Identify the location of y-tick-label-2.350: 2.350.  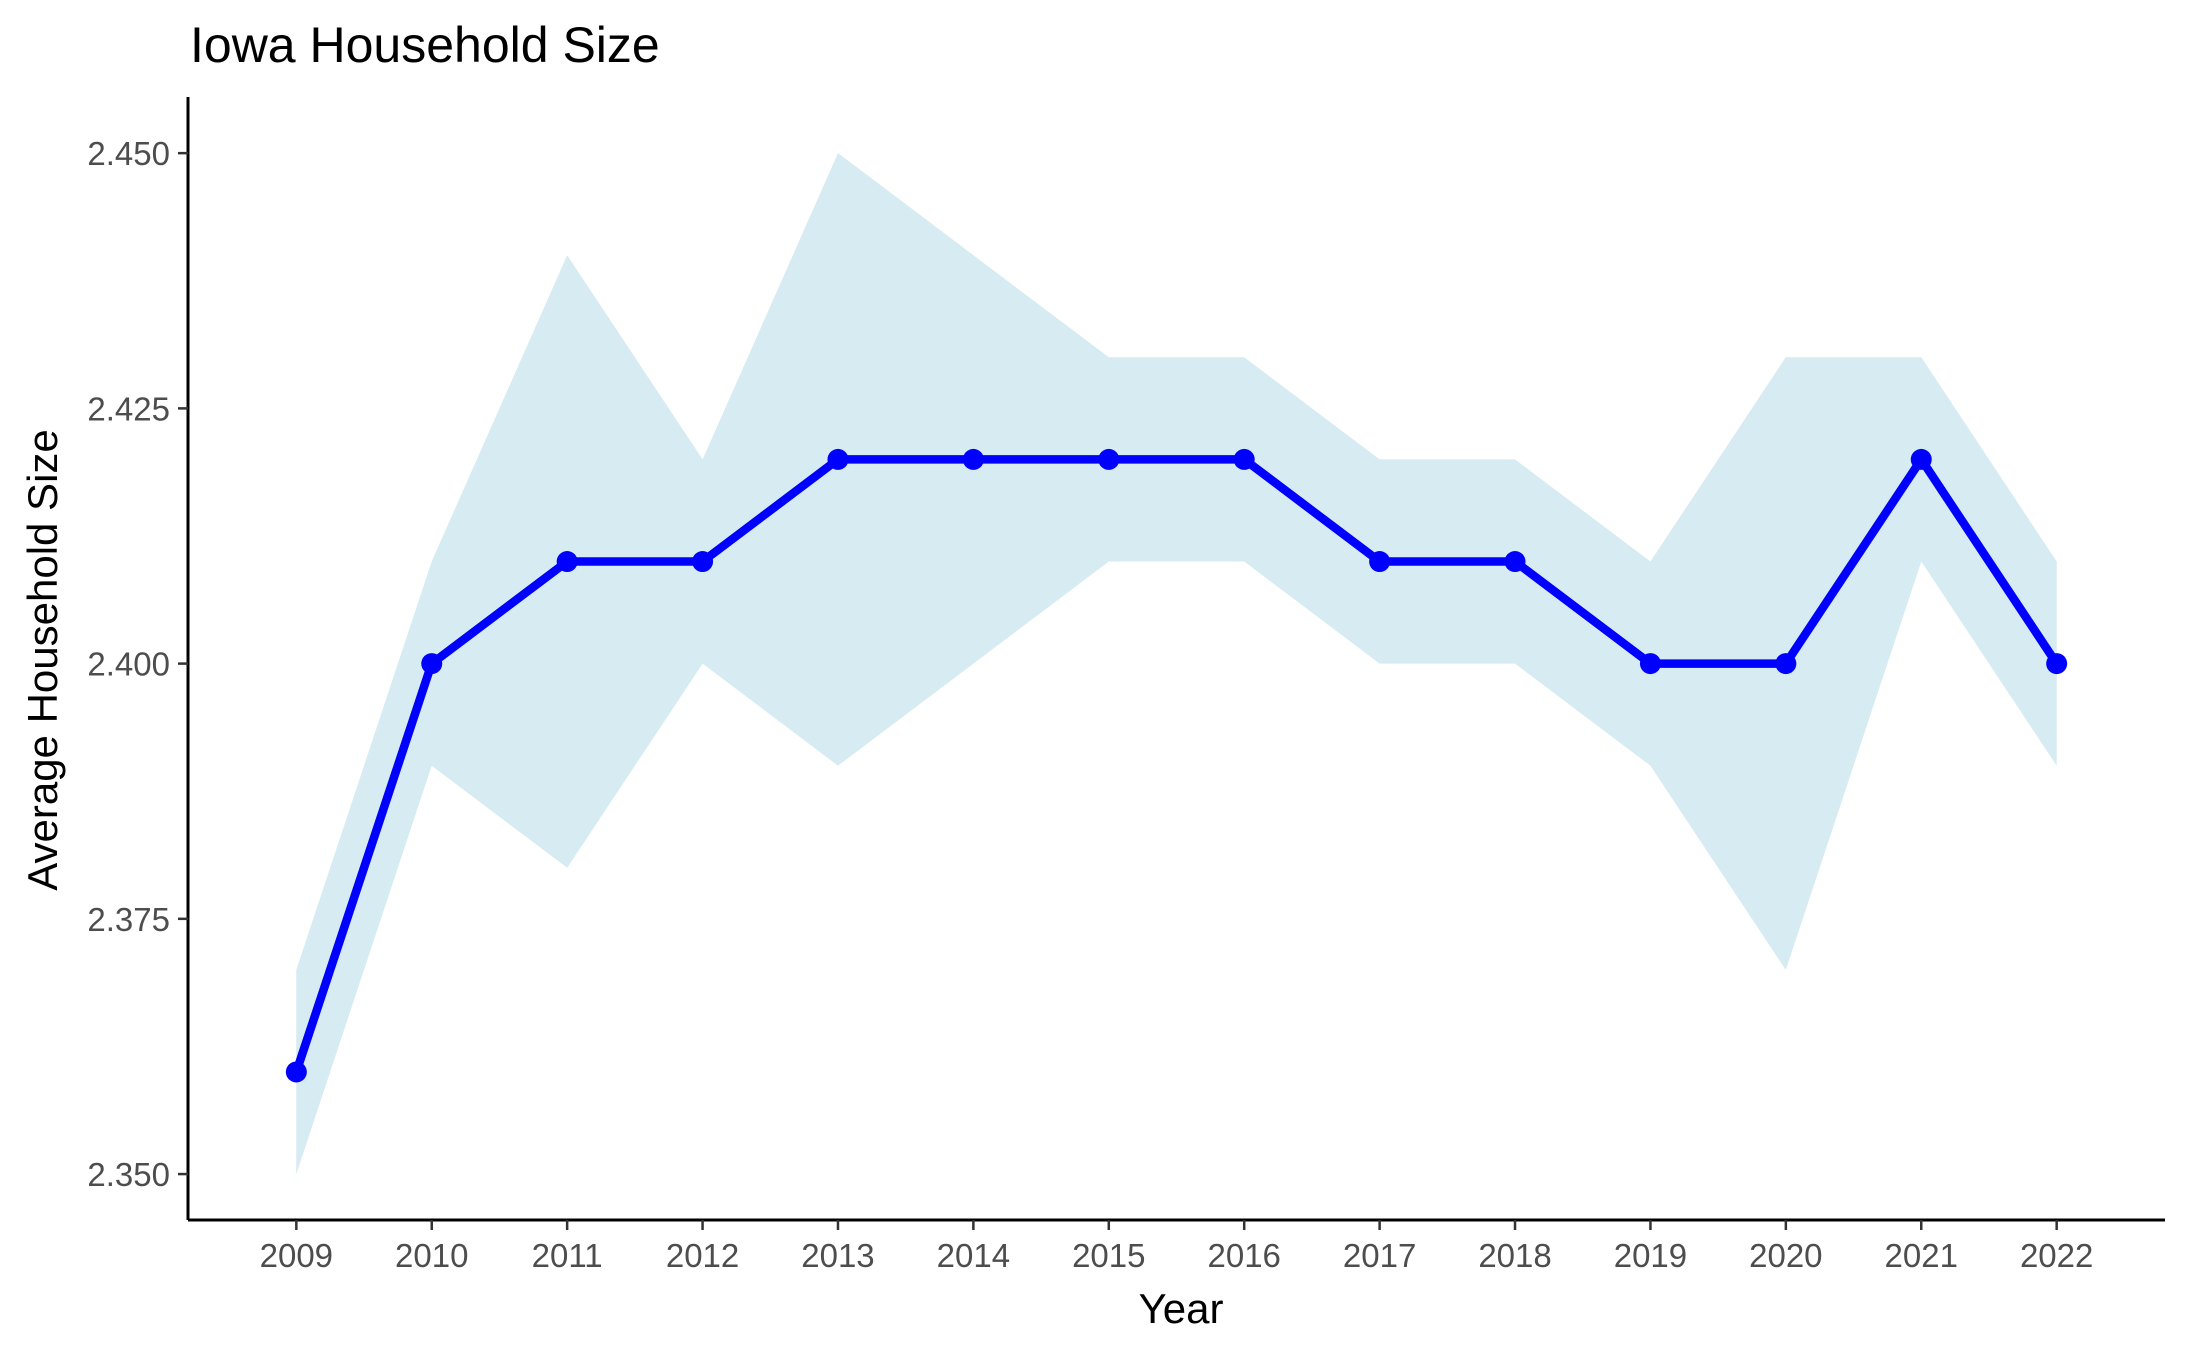
(128, 1174).